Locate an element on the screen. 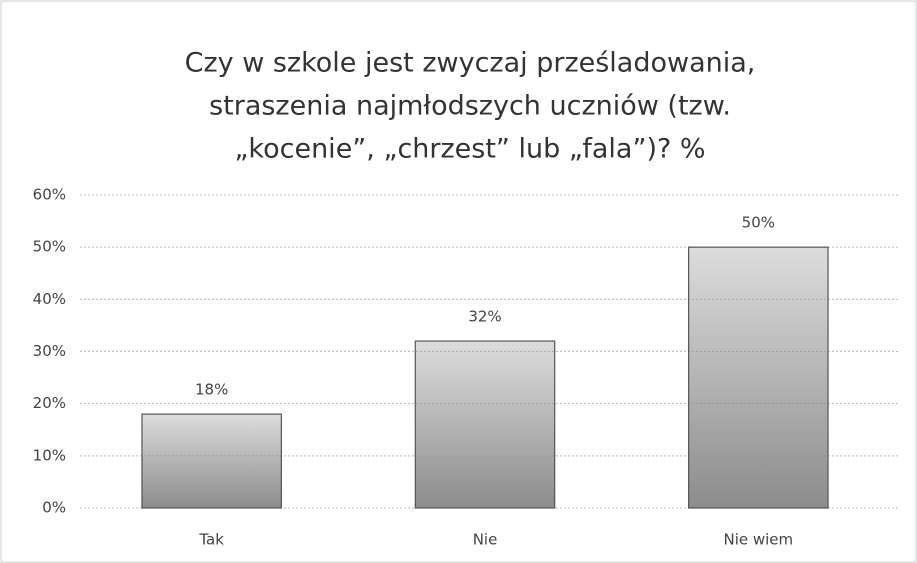  data-label: 18% is located at coordinates (211, 390).